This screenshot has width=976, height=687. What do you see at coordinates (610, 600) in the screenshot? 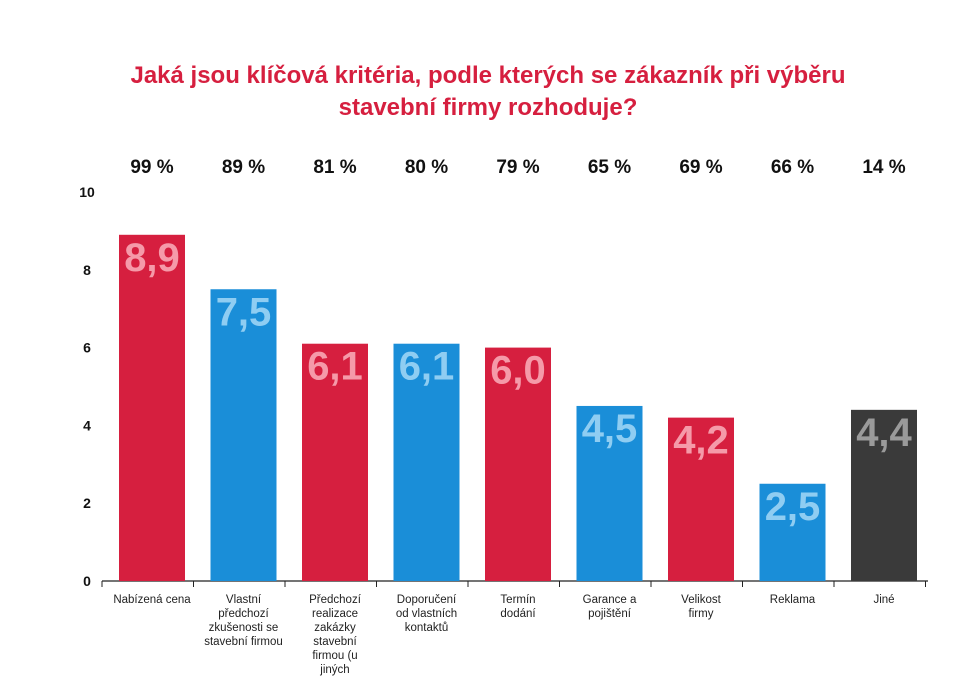
I see `category-label-line: Garance a` at bounding box center [610, 600].